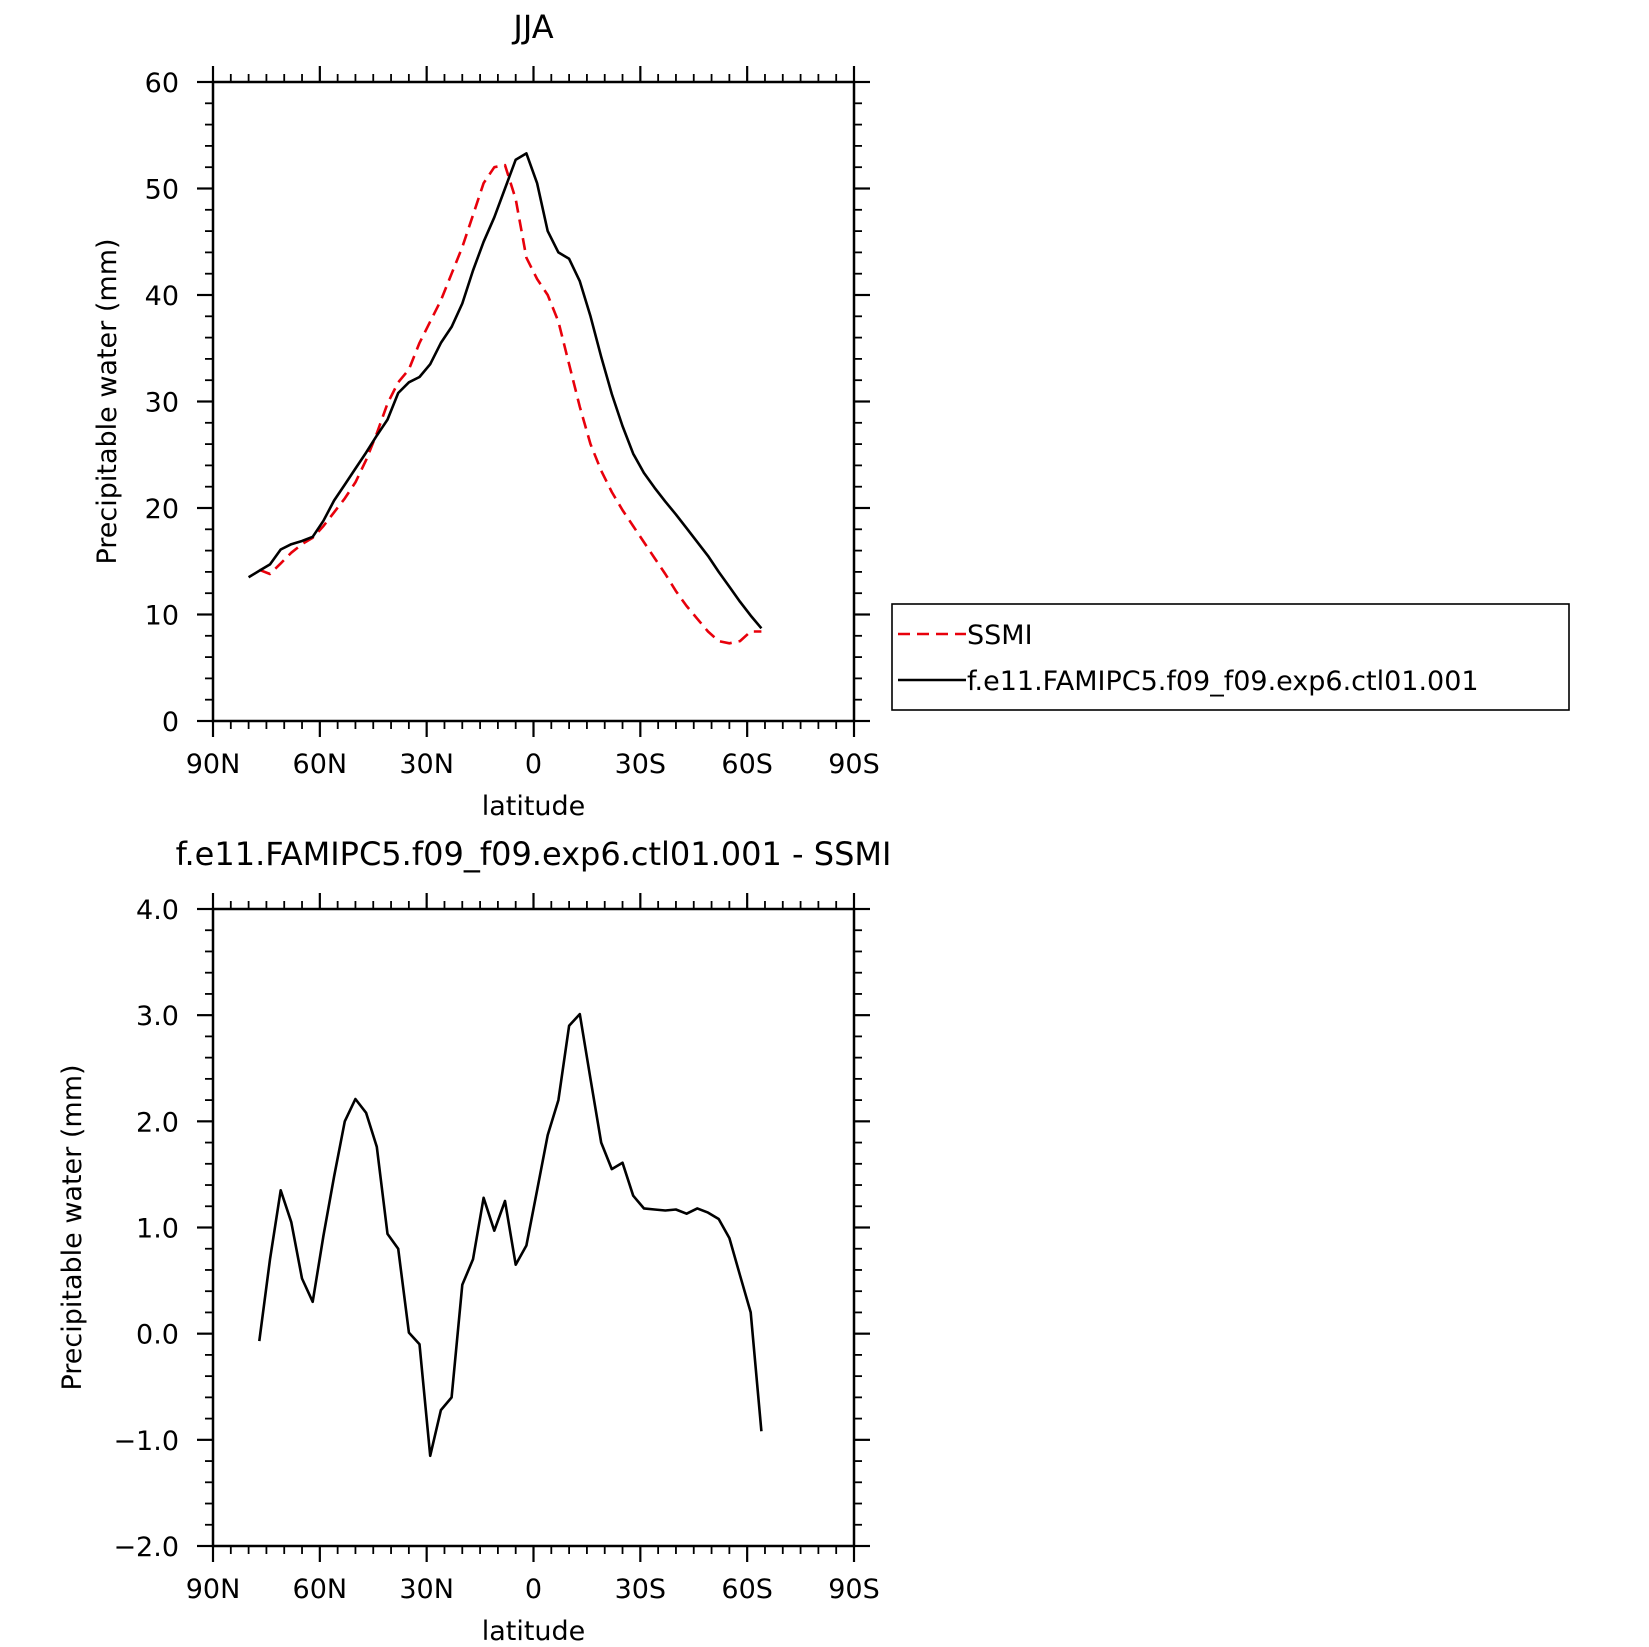 The height and width of the screenshot is (1647, 1649). I want to click on chart-title: JJA, so click(532, 27).